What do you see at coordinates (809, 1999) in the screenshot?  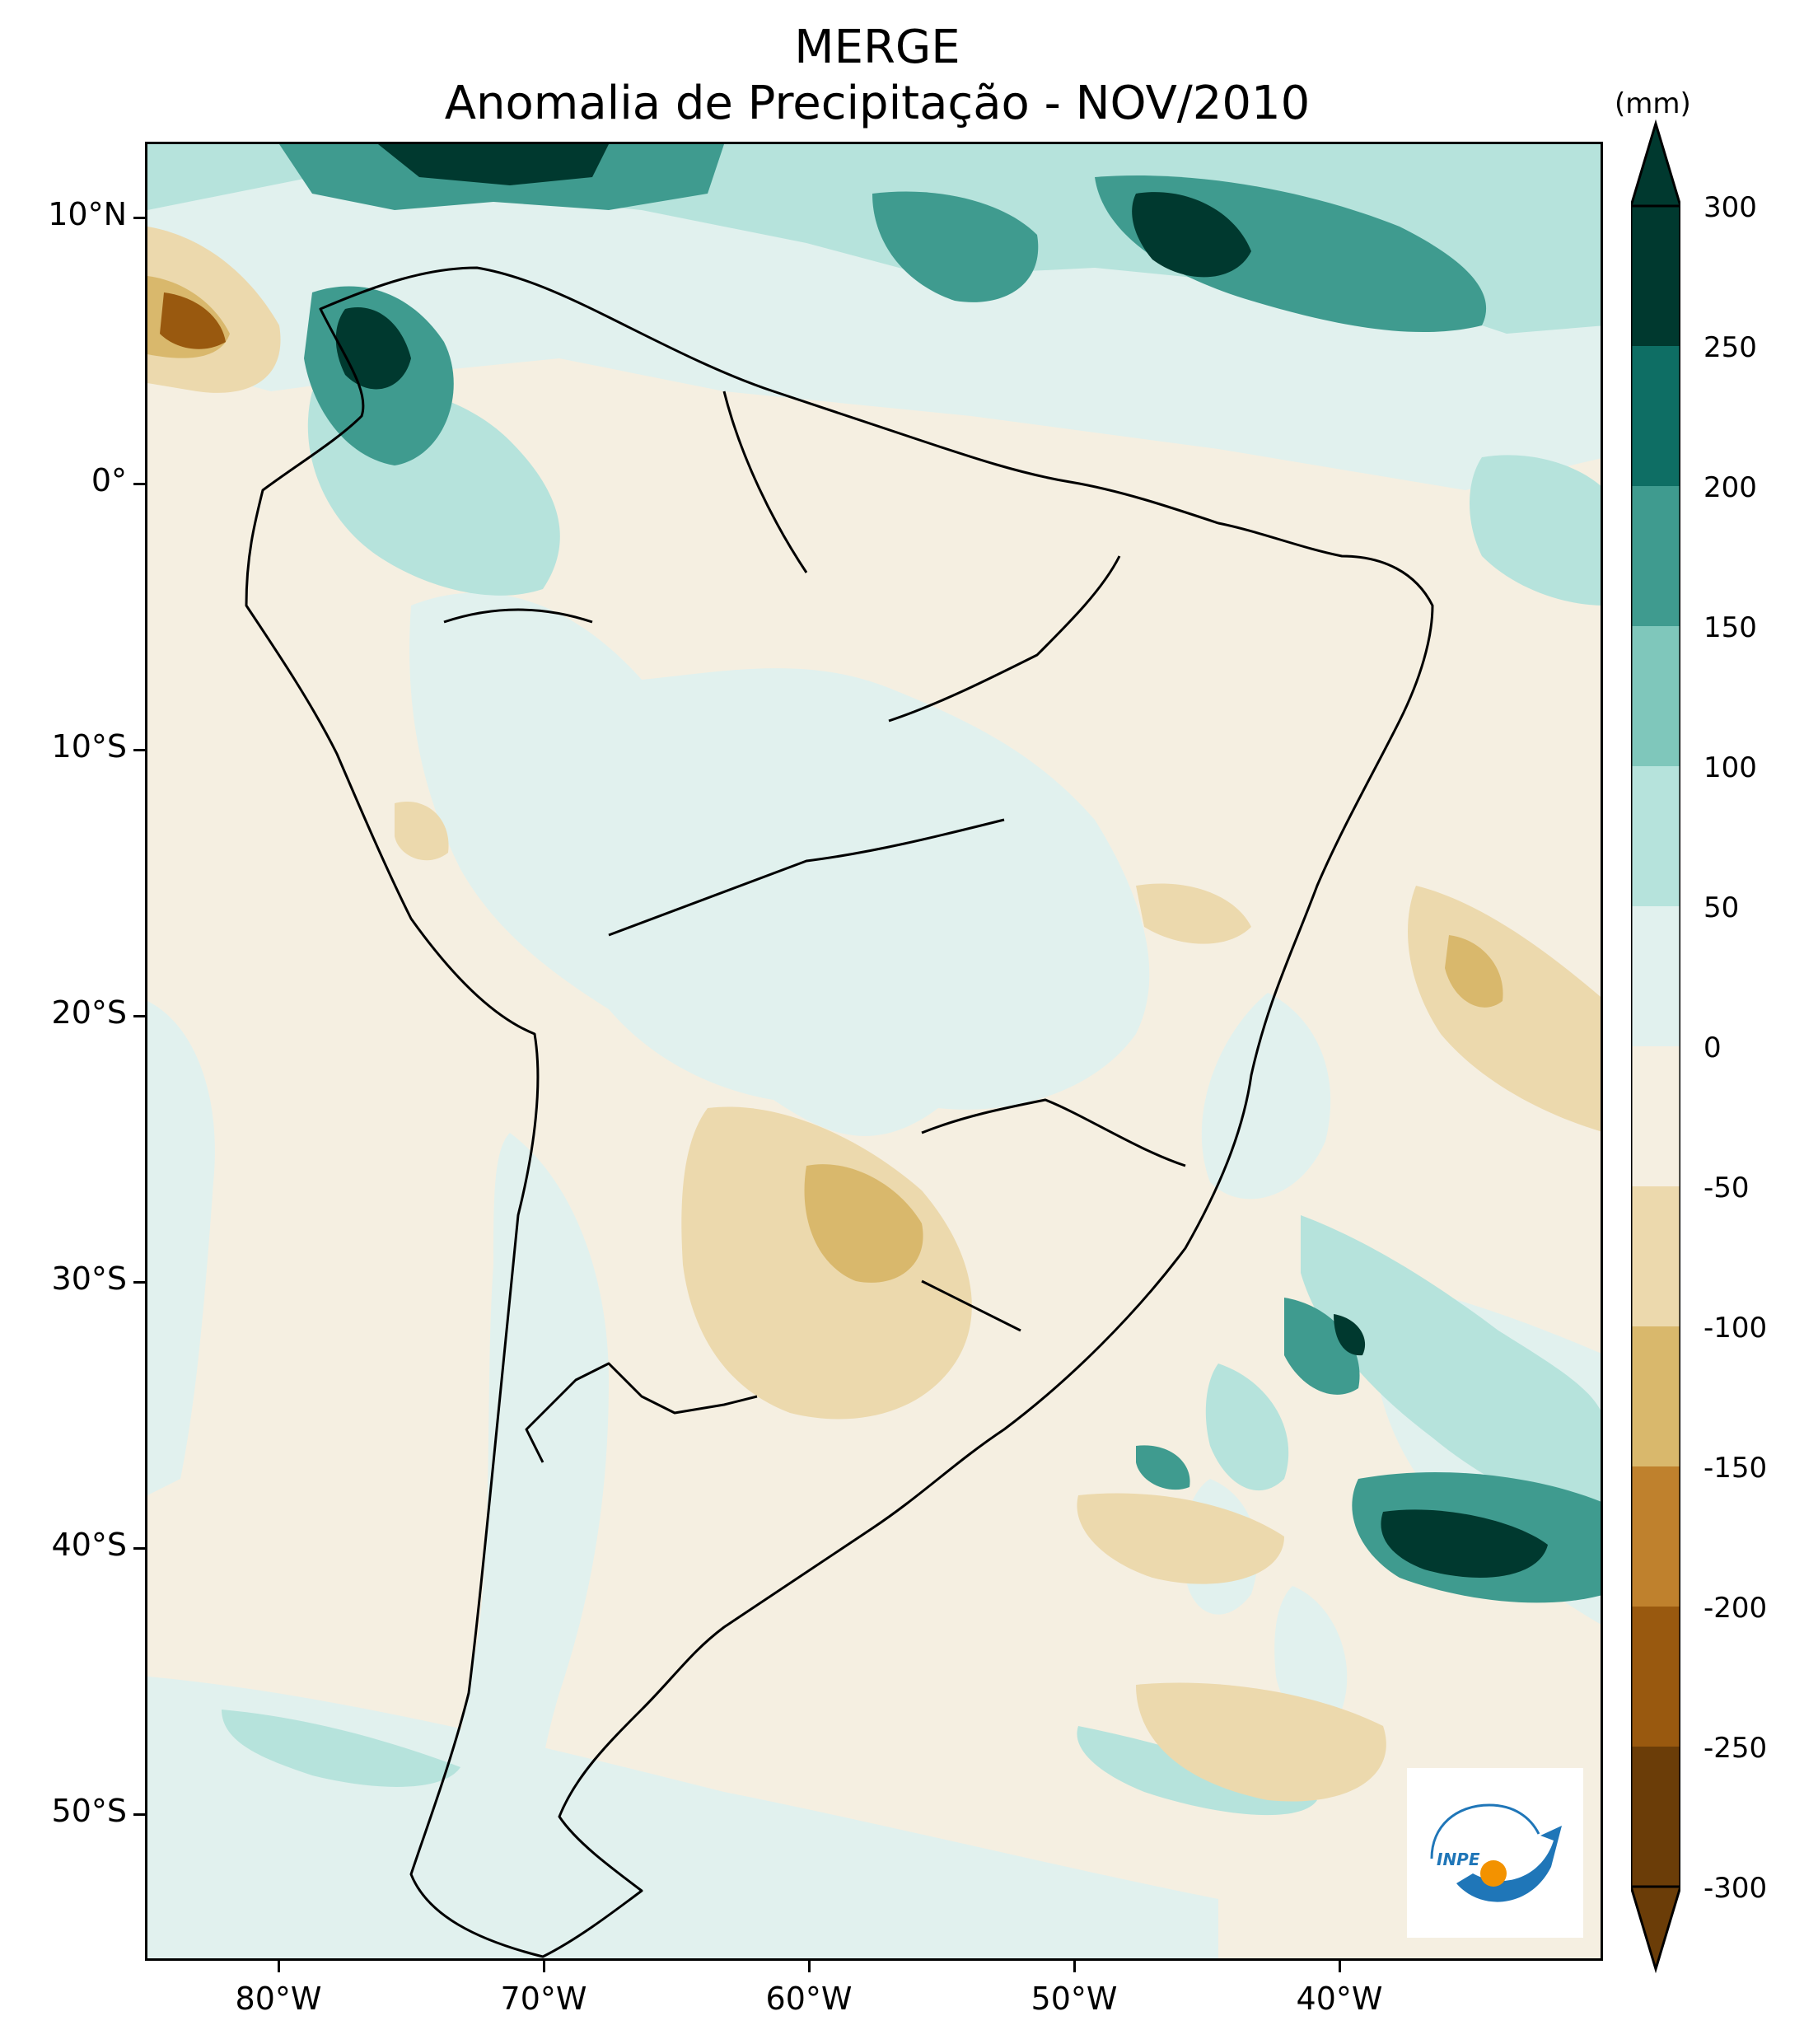 I see `lon-label-60w: 60°W` at bounding box center [809, 1999].